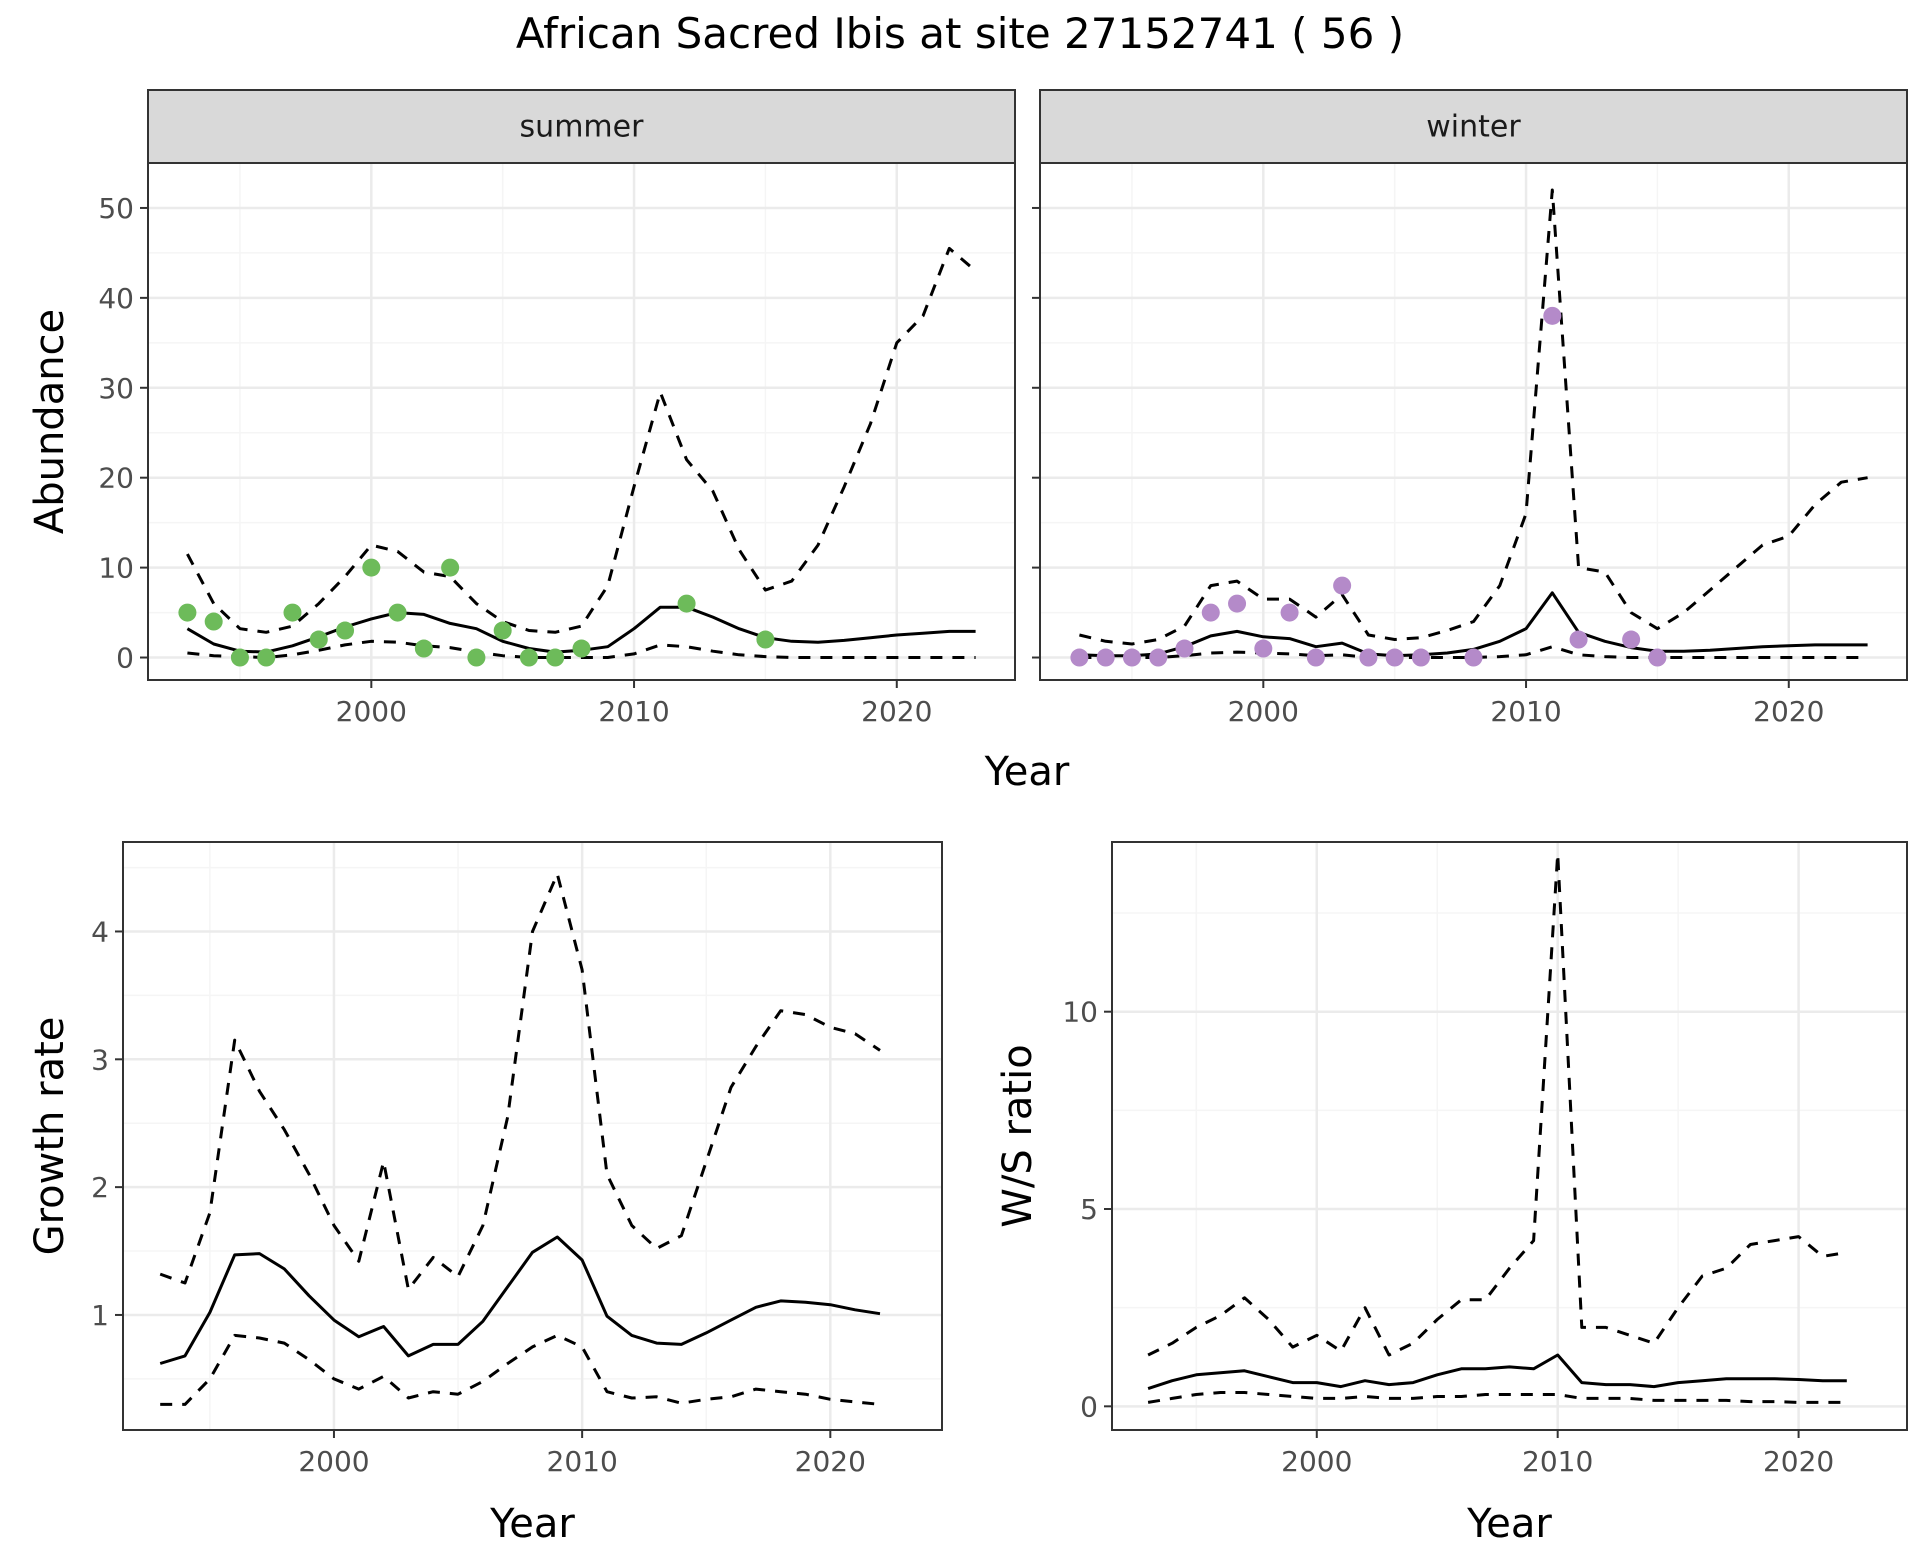 This screenshot has height=1560, width=1920. What do you see at coordinates (116, 388) in the screenshot?
I see `y-tick-label: 30` at bounding box center [116, 388].